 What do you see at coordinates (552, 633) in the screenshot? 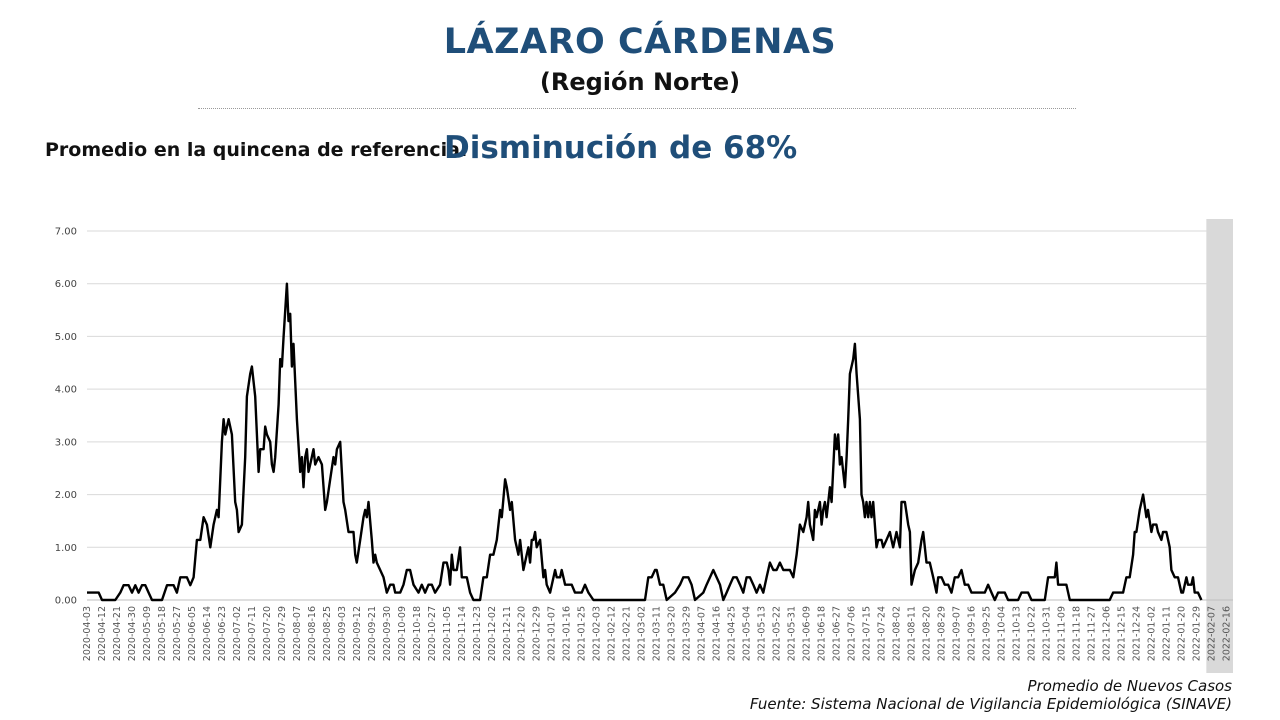
I see `x-tick-label: 2021-01-07` at bounding box center [552, 633].